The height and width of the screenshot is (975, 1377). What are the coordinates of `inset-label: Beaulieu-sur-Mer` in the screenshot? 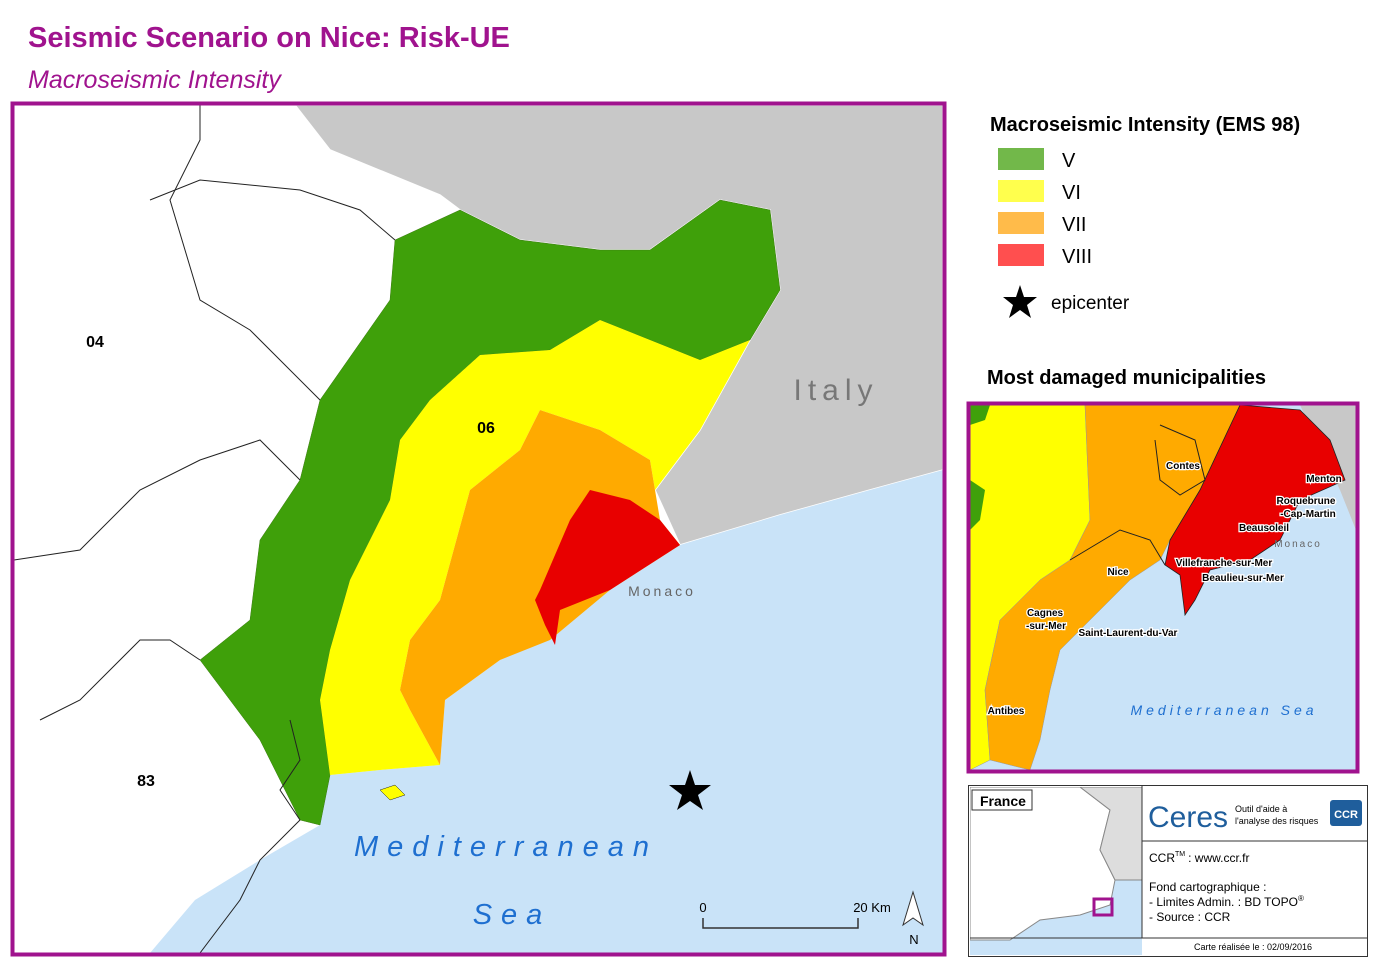 It's located at (1243, 578).